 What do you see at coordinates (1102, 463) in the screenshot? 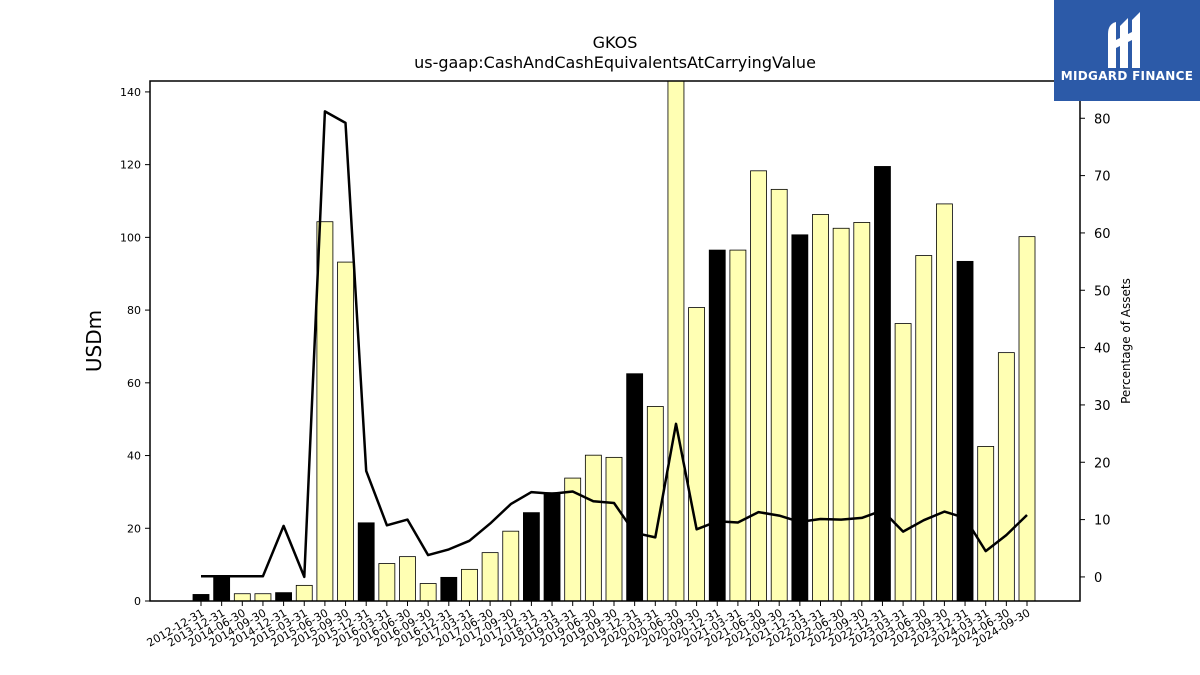
I see `y2-tick-label: 20` at bounding box center [1102, 463].